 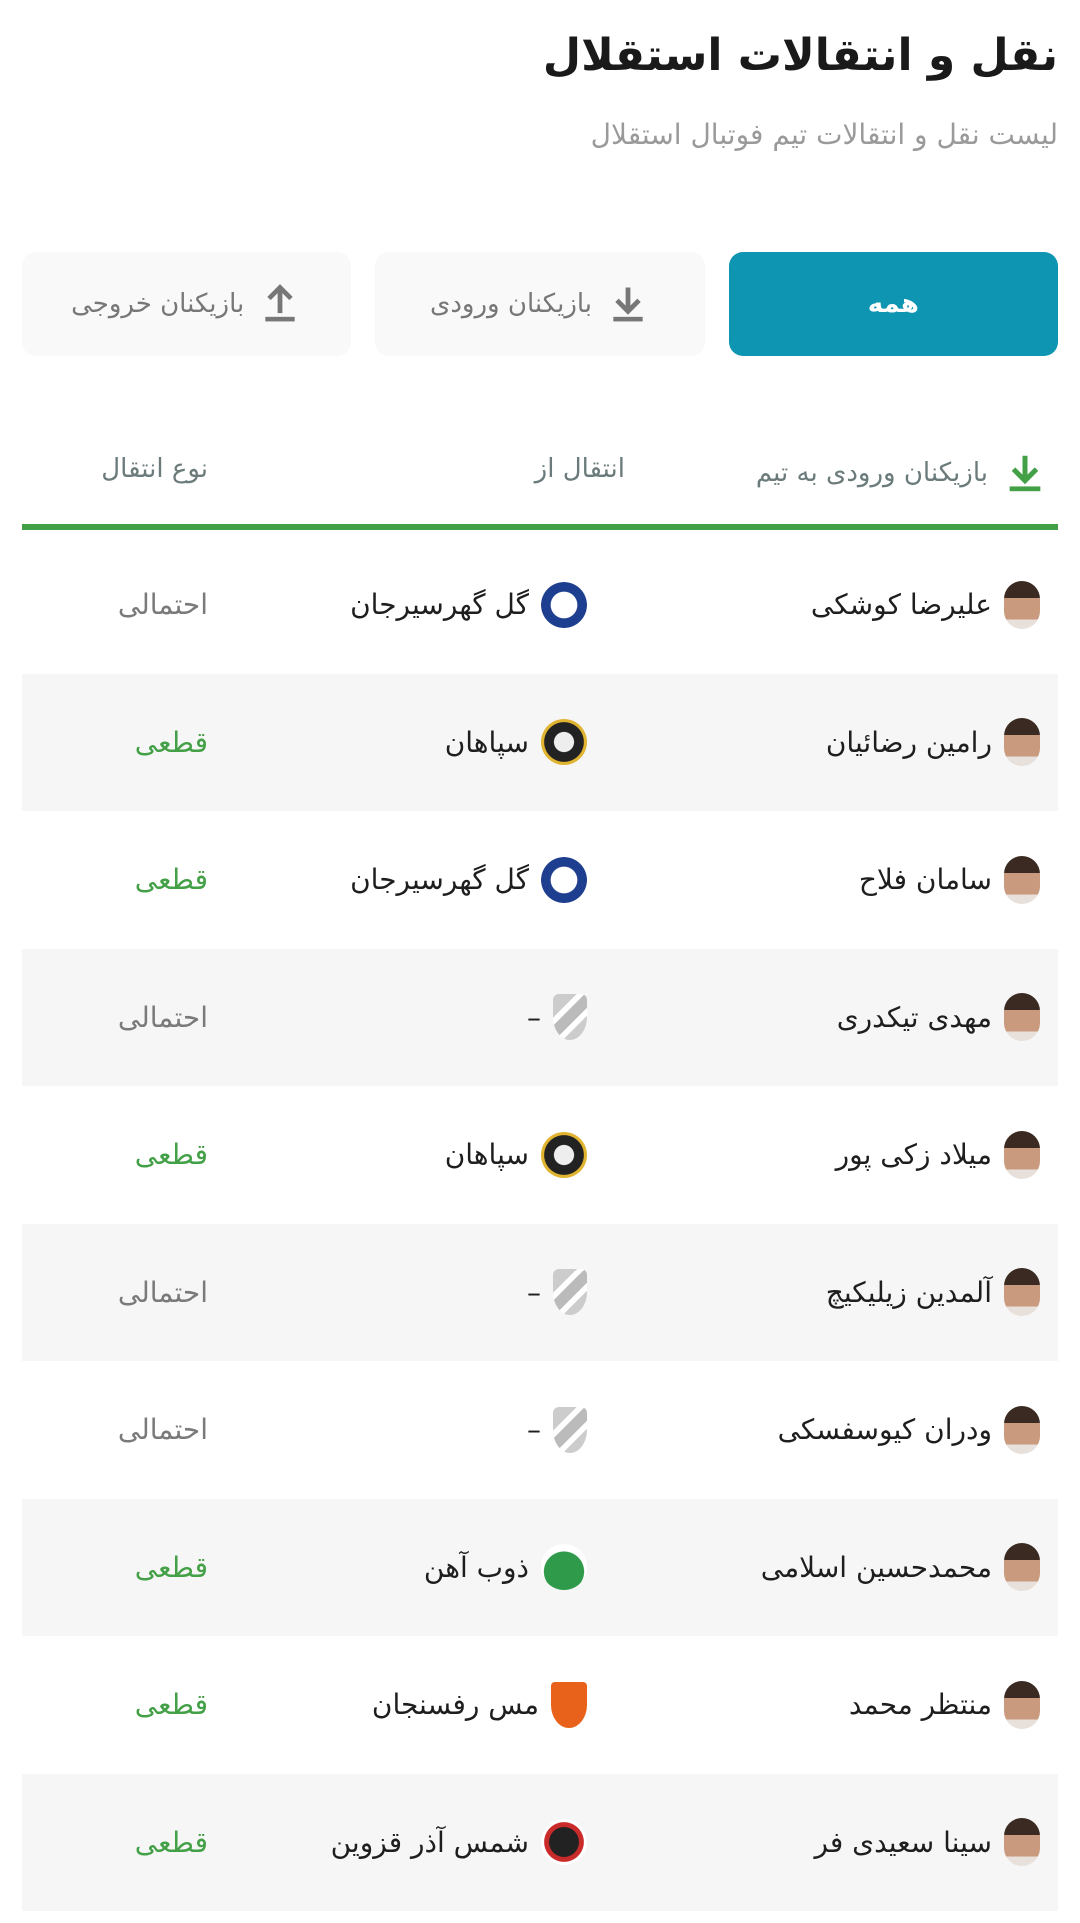 What do you see at coordinates (876, 1567) in the screenshot?
I see `player-name: محمدحسین اسلامی` at bounding box center [876, 1567].